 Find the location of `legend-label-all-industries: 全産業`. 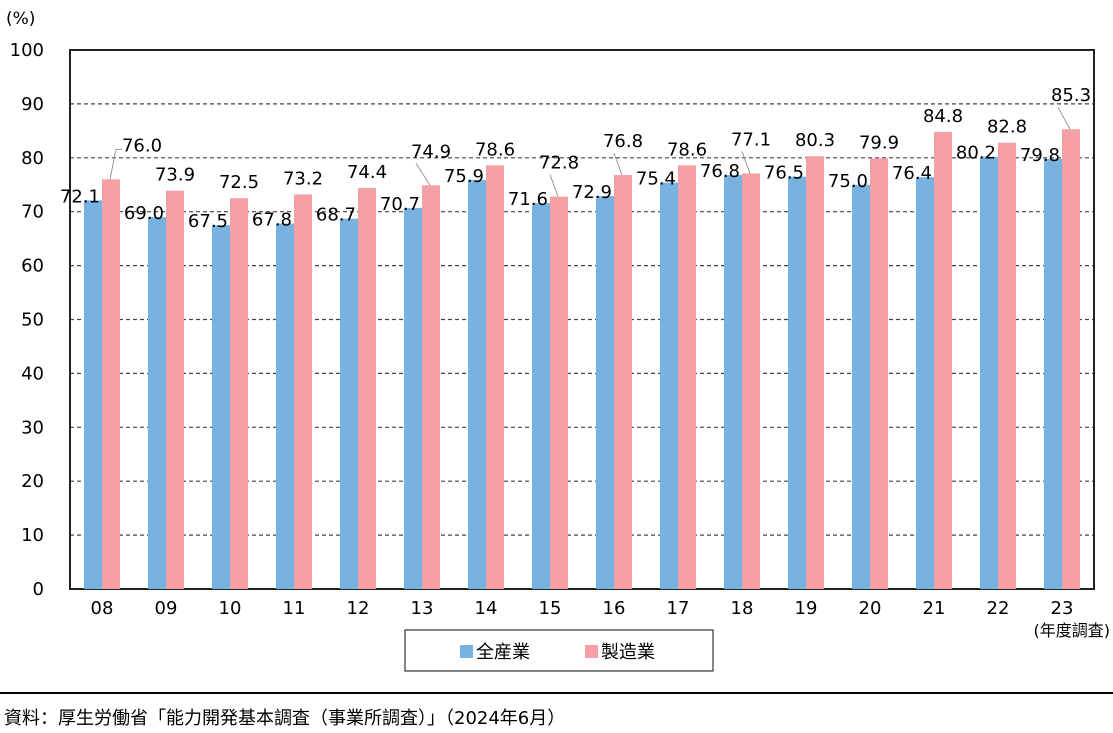

legend-label-all-industries: 全産業 is located at coordinates (503, 652).